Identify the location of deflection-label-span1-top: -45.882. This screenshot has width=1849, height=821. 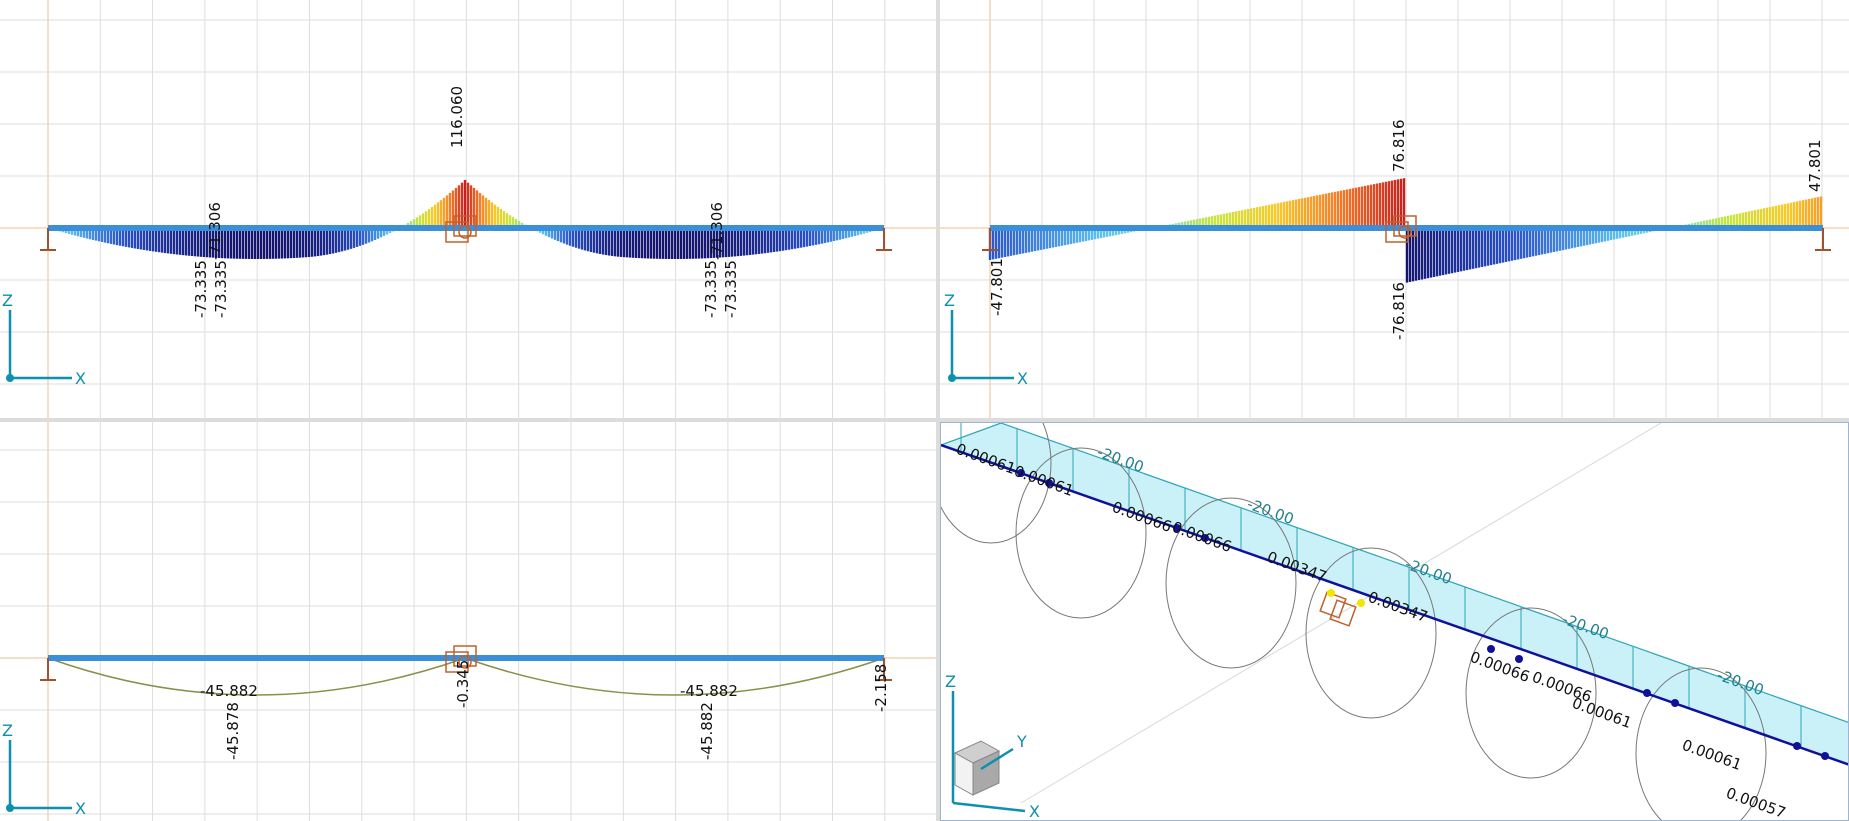
(229, 691).